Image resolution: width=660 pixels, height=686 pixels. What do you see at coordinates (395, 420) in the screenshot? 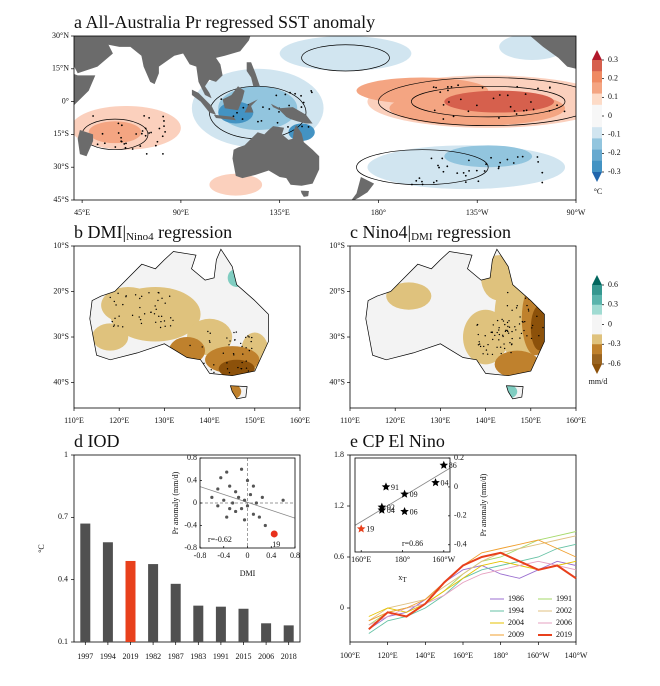
I see `x-tick-label: 120°E` at bounding box center [395, 420].